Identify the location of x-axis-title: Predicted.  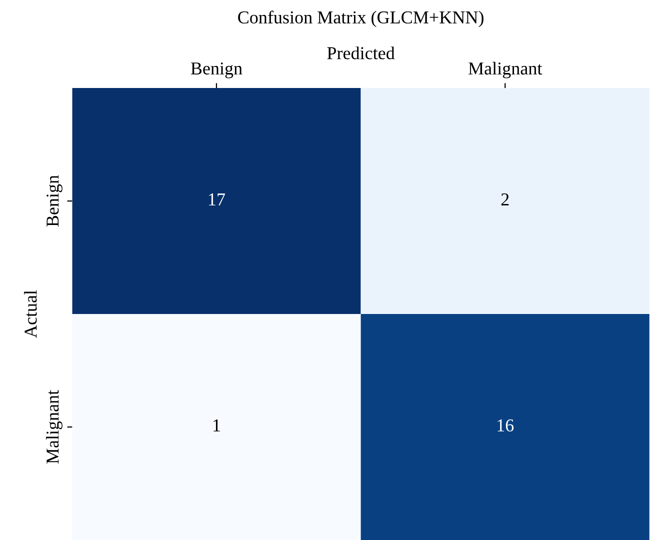
(361, 53).